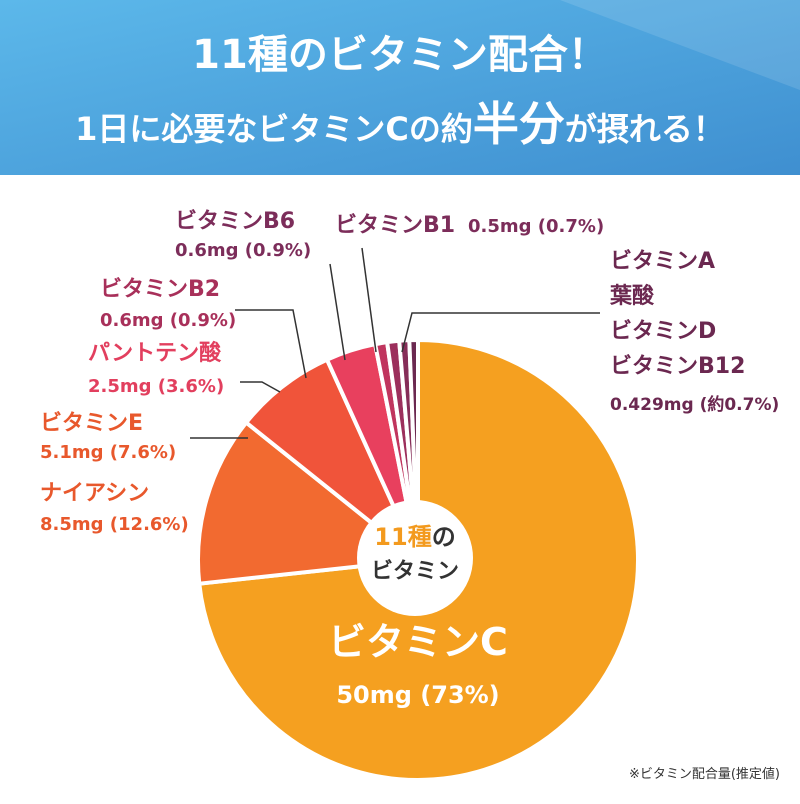 This screenshot has height=804, width=800. Describe the element at coordinates (108, 452) in the screenshot. I see `value-label: 5.1mg (7.6%)` at that location.